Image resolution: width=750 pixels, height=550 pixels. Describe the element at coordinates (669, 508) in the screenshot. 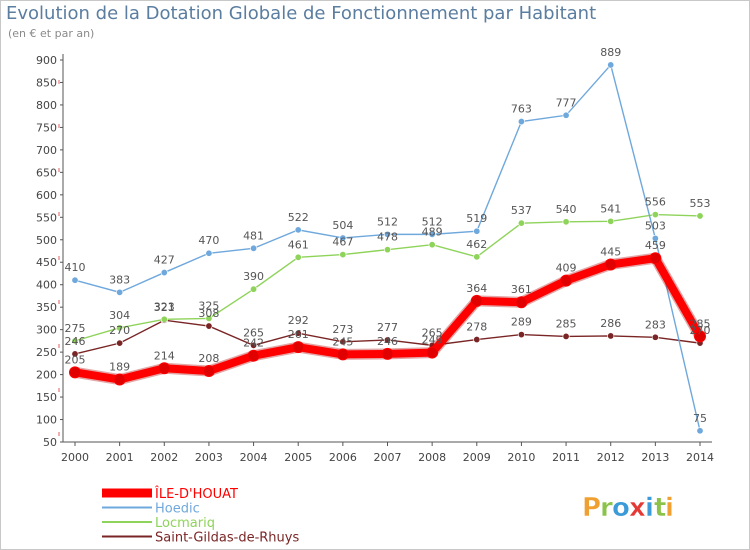

I see `brand-letter: i` at that location.